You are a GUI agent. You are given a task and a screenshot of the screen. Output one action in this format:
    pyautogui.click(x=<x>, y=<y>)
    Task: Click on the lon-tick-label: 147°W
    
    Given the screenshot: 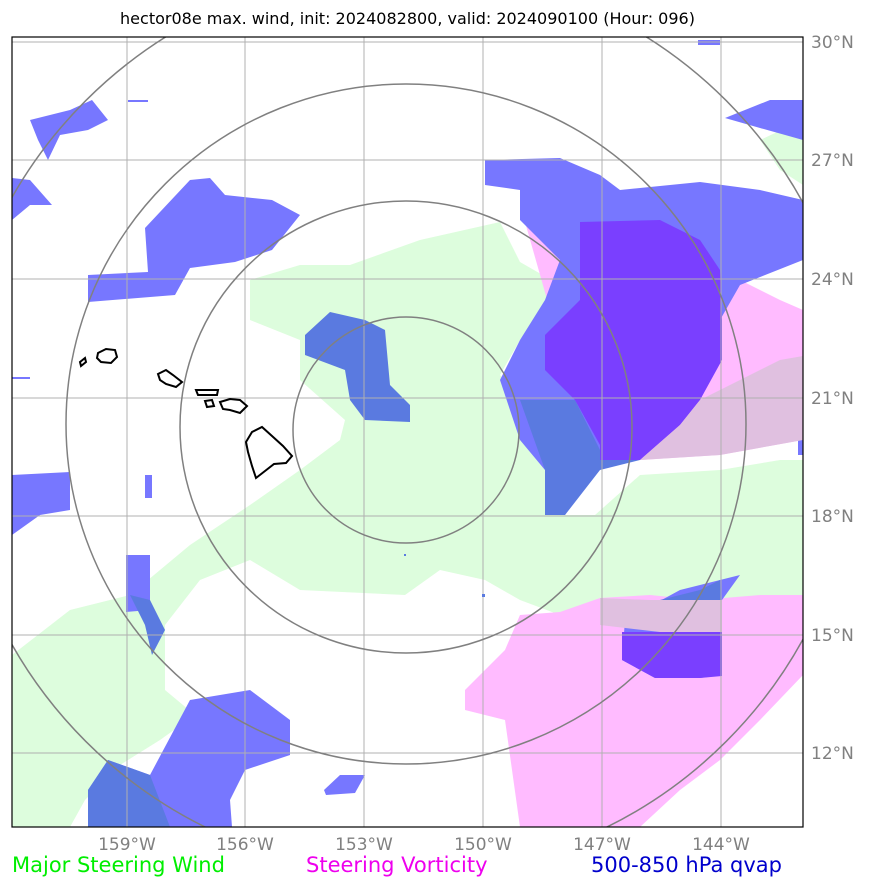 What is the action you would take?
    pyautogui.click(x=602, y=845)
    